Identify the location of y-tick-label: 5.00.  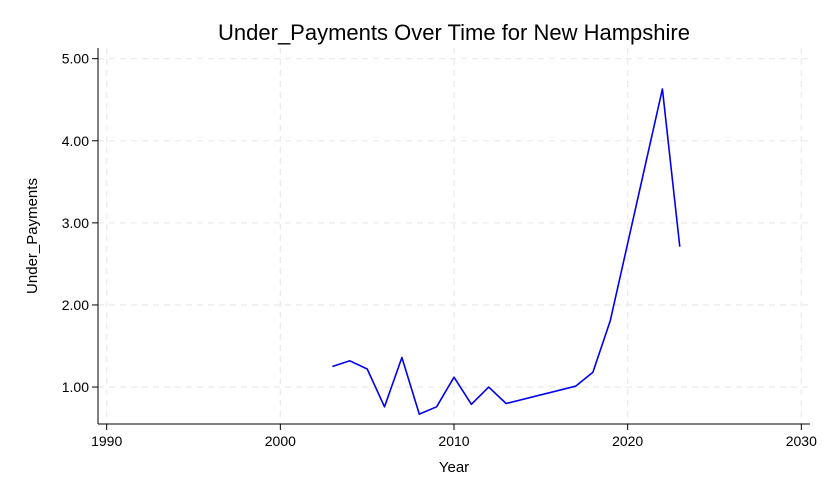
(75, 59).